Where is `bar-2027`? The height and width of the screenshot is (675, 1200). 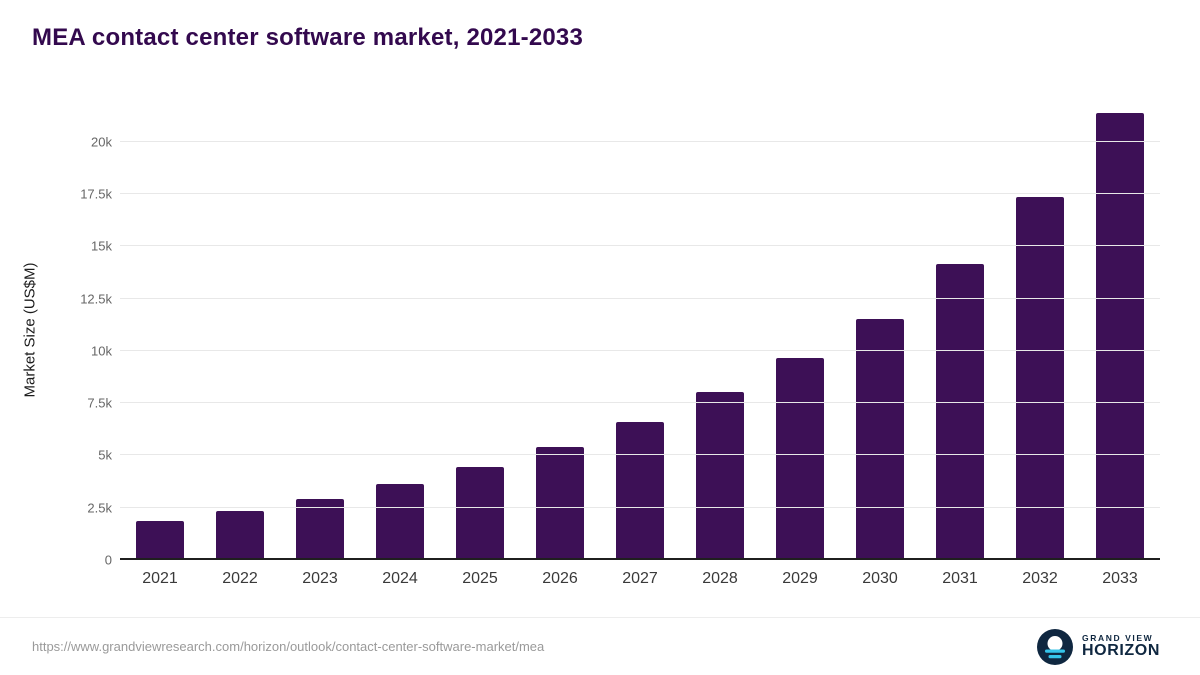
bar-2027 is located at coordinates (640, 491).